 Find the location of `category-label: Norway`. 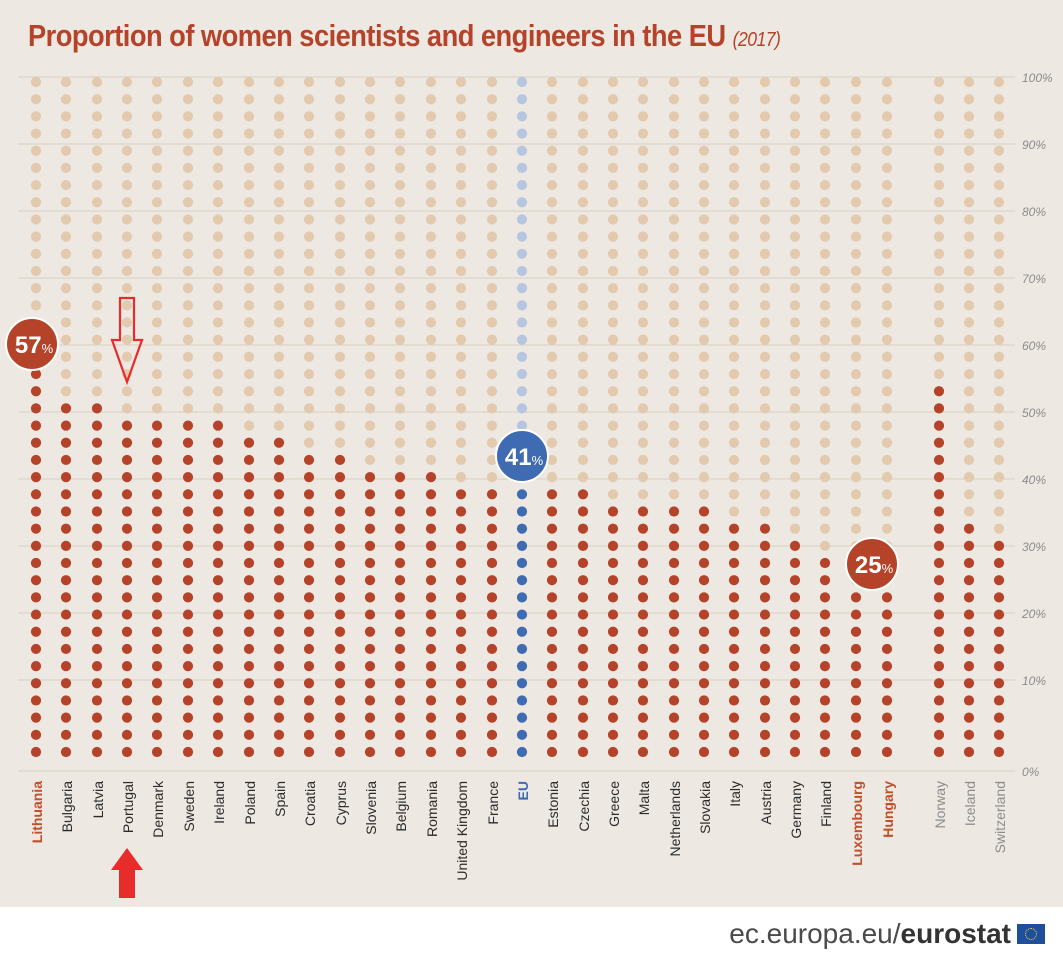

category-label: Norway is located at coordinates (940, 804).